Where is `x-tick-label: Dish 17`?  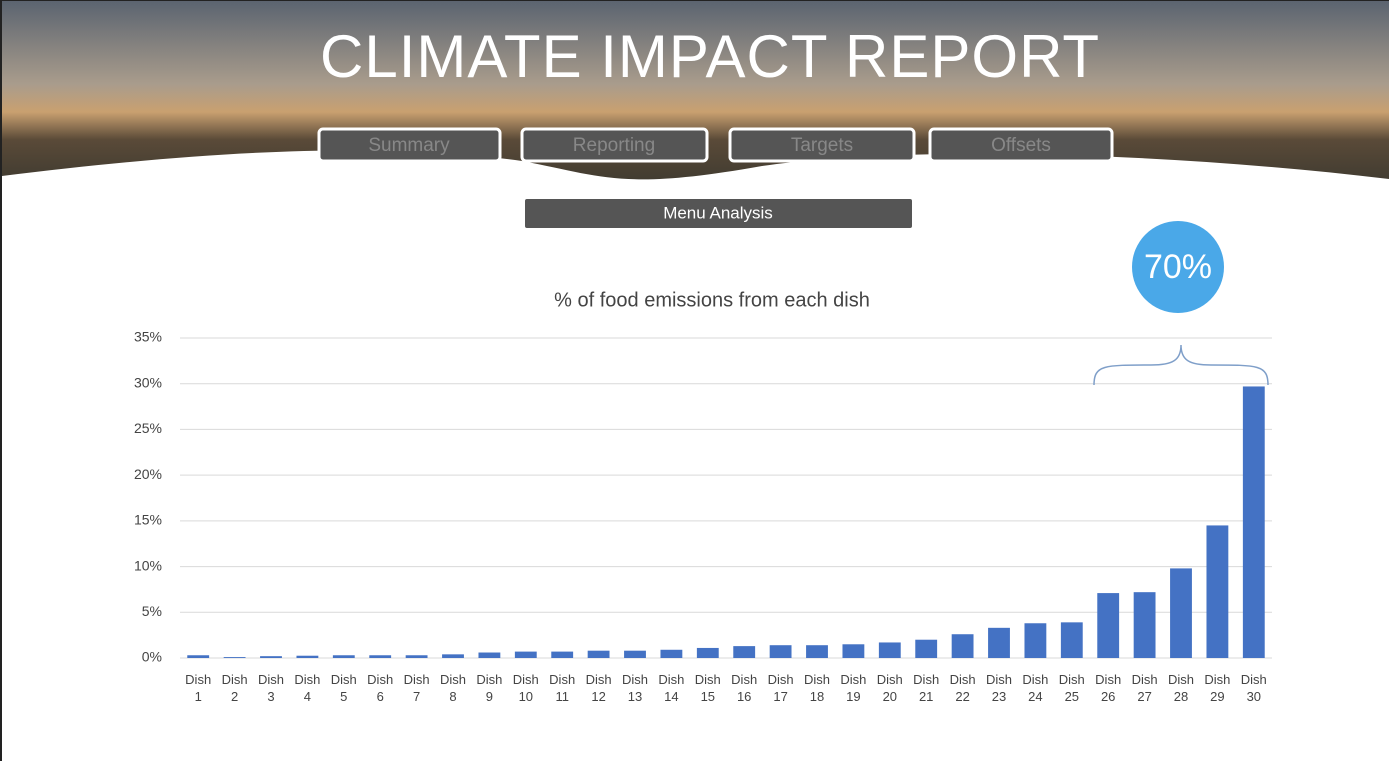 x-tick-label: Dish 17 is located at coordinates (780, 688).